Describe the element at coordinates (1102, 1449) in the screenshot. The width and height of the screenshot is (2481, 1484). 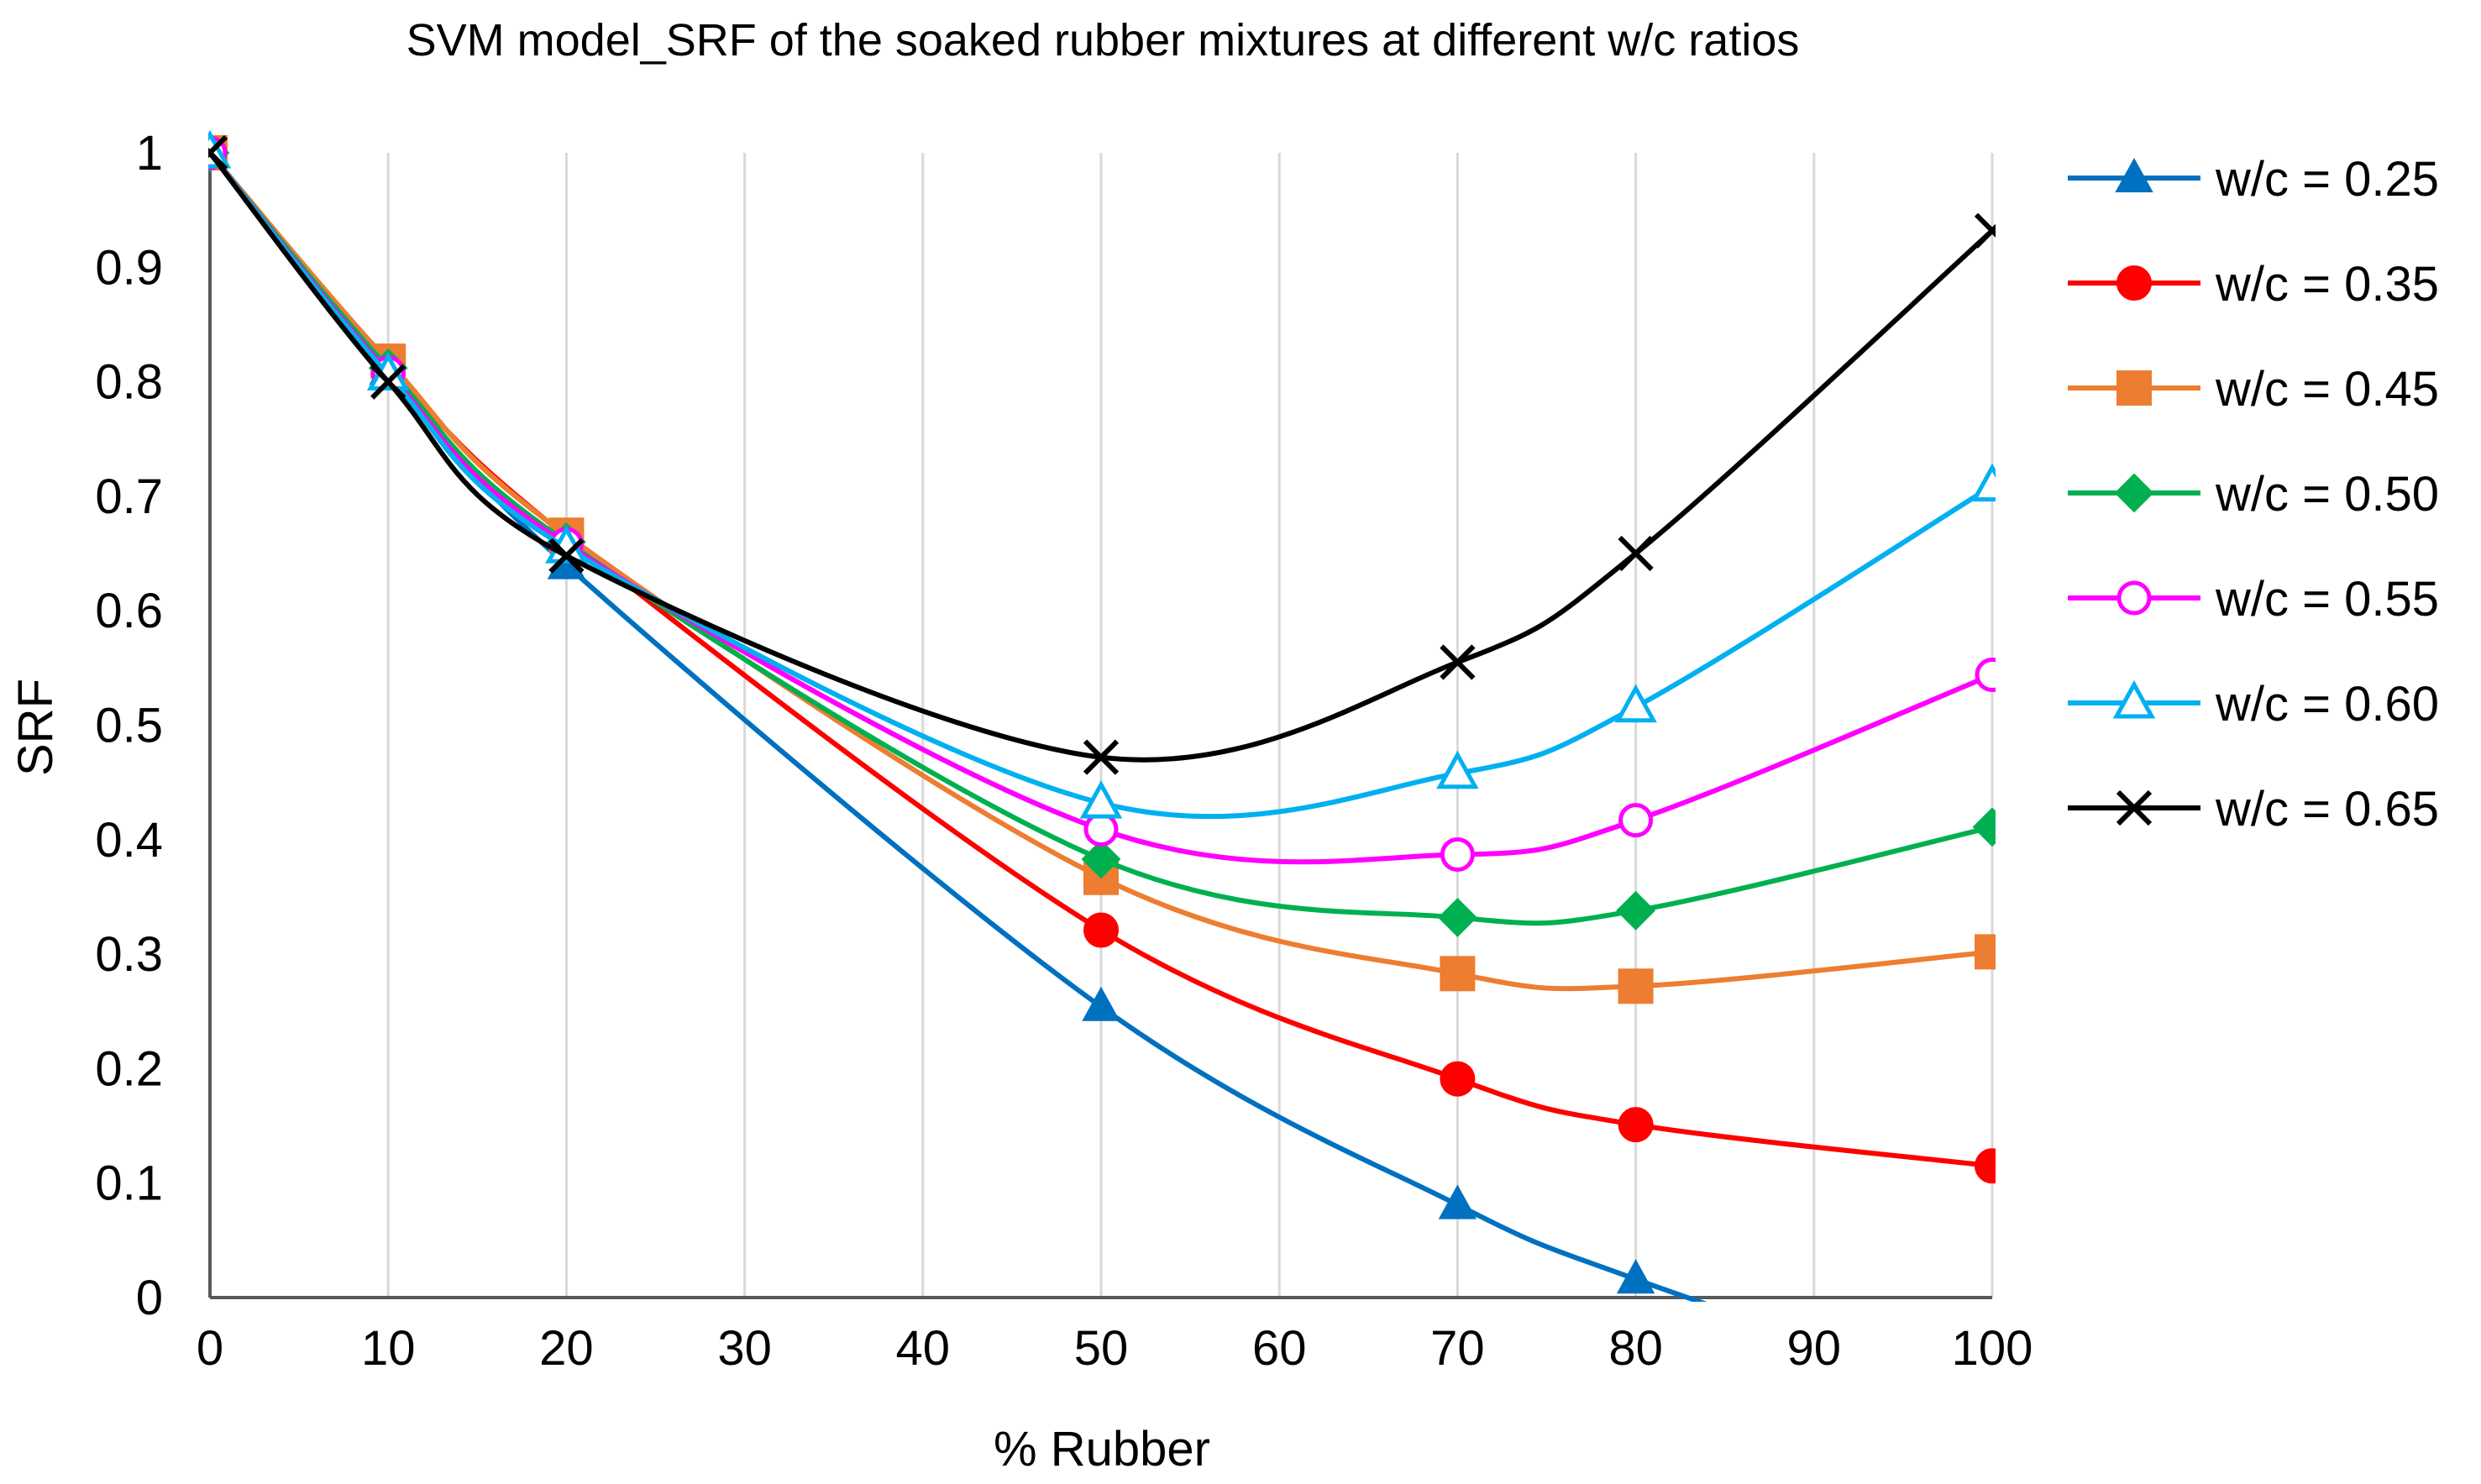
I see `x-axis-label: % Rubber` at that location.